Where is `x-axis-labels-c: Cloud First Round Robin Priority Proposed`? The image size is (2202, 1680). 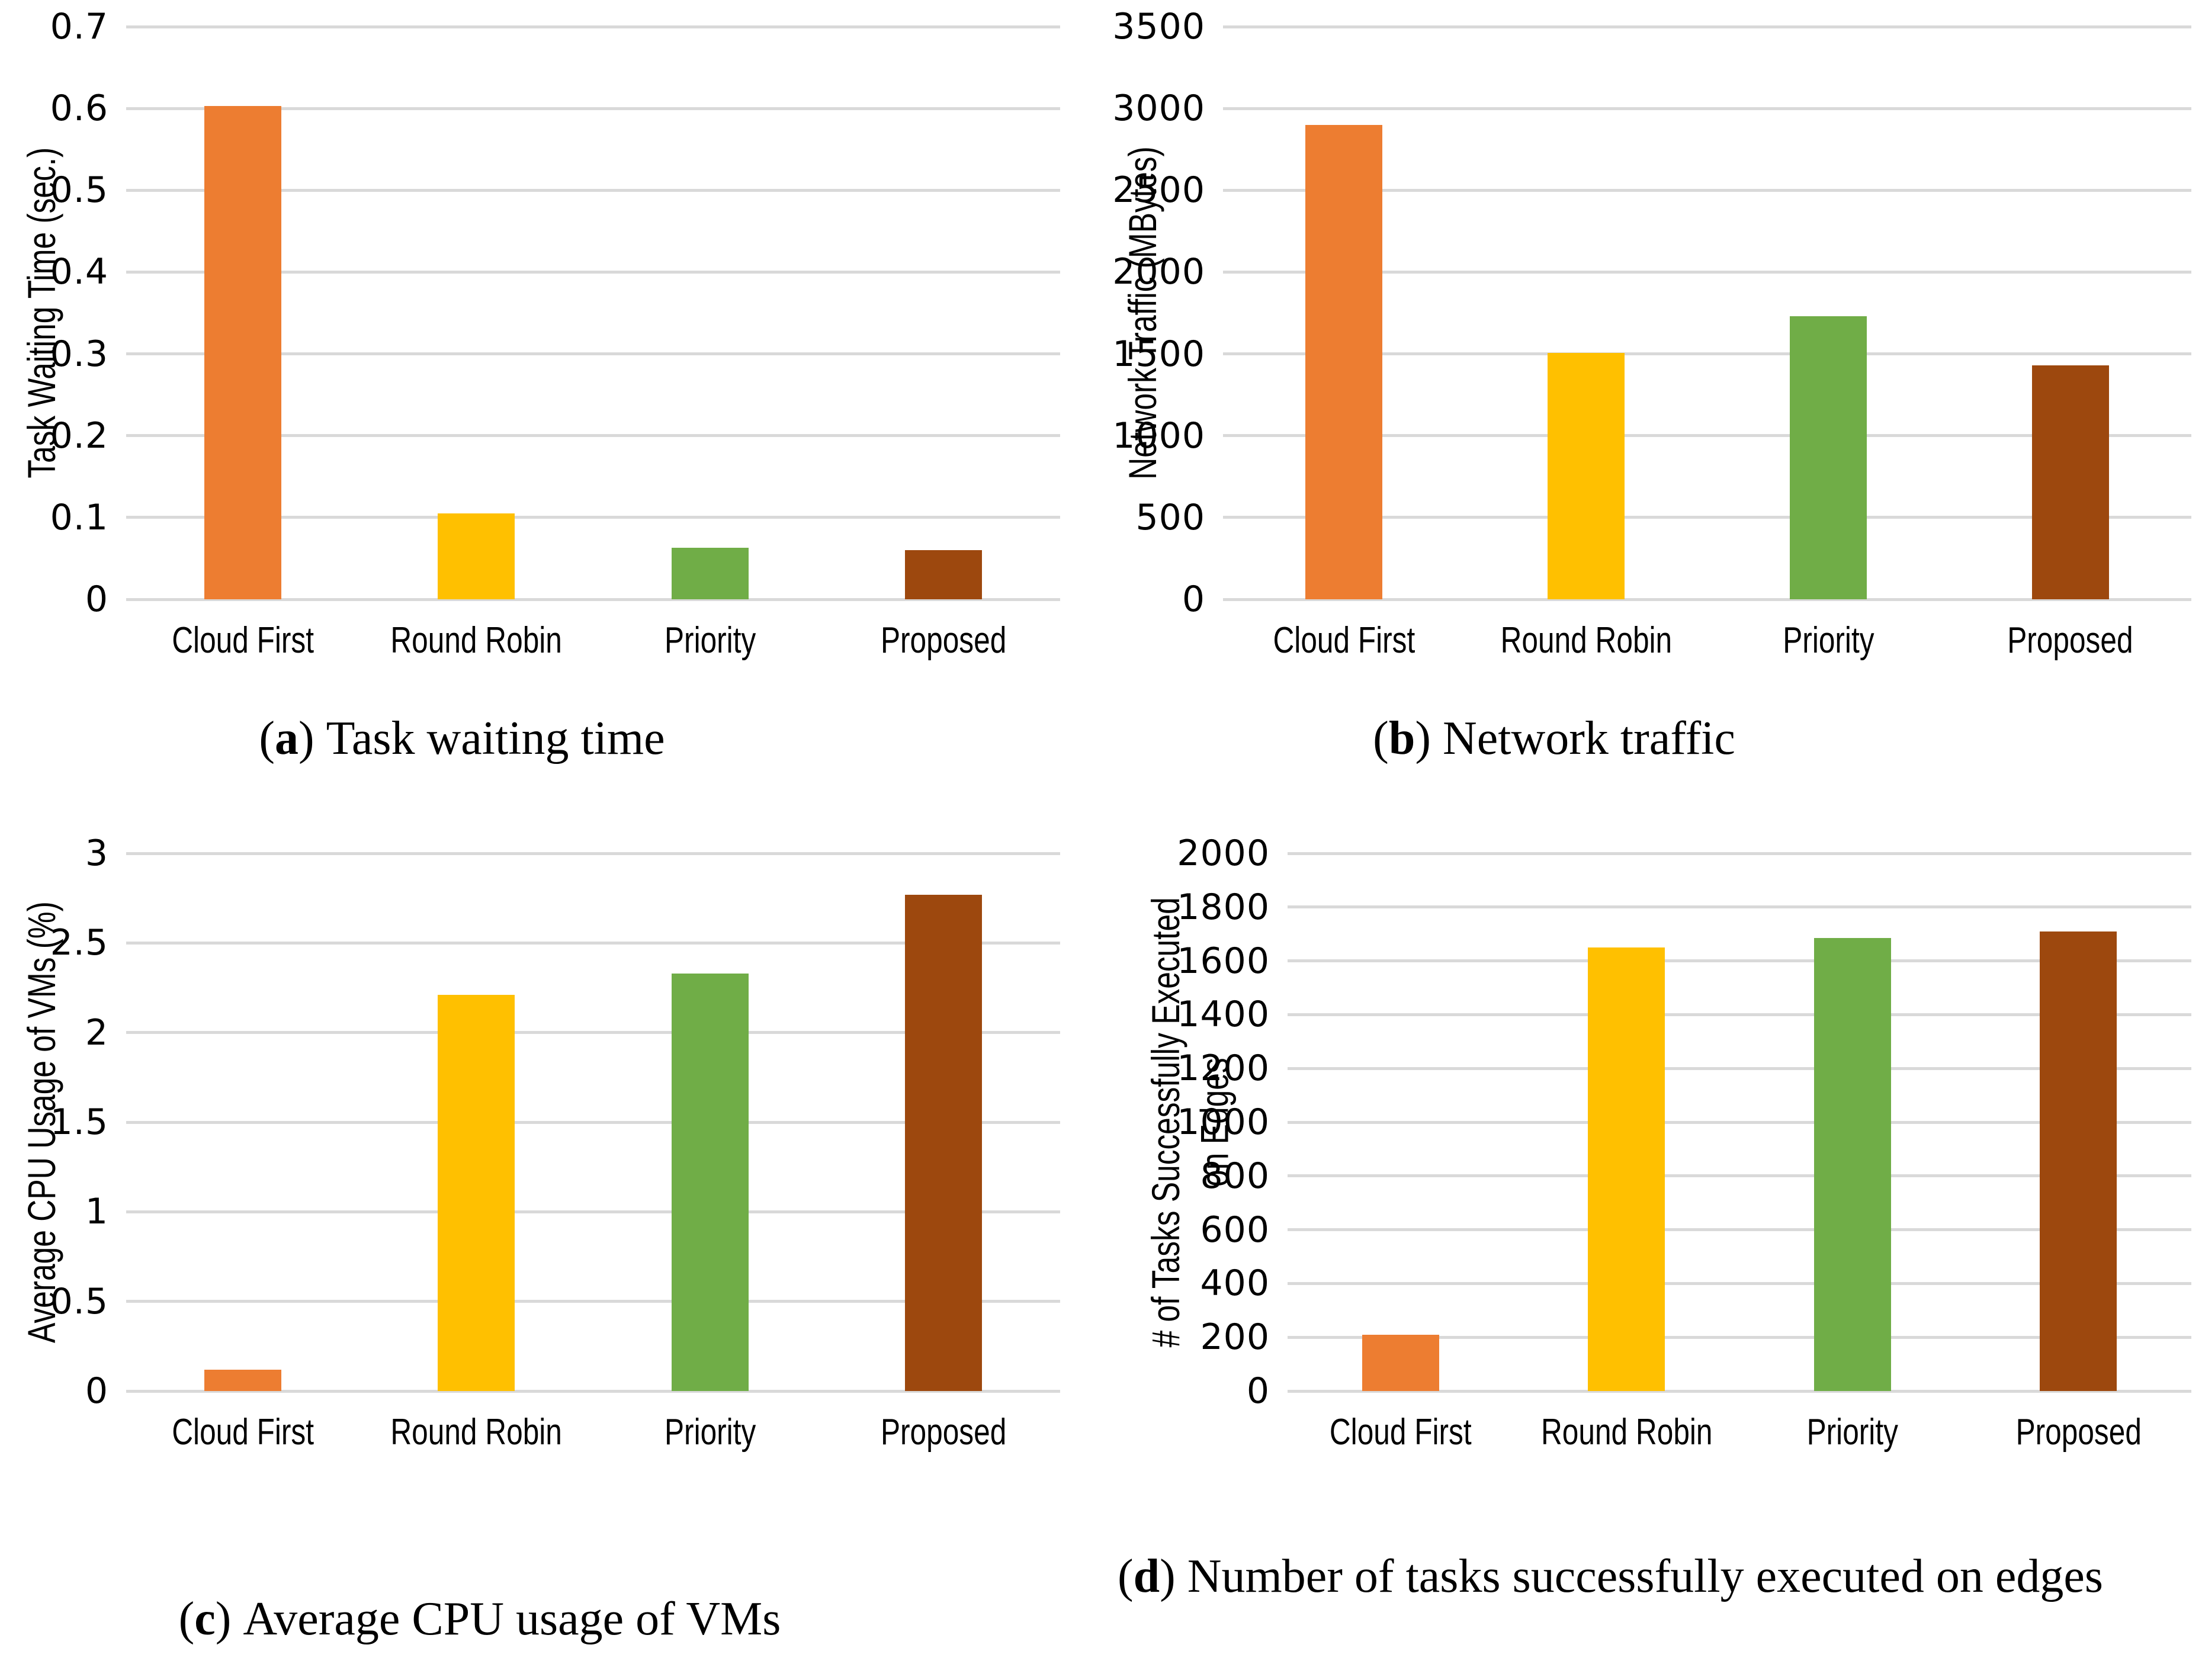
x-axis-labels-c: Cloud First Round Robin Priority Proposed is located at coordinates (593, 1432).